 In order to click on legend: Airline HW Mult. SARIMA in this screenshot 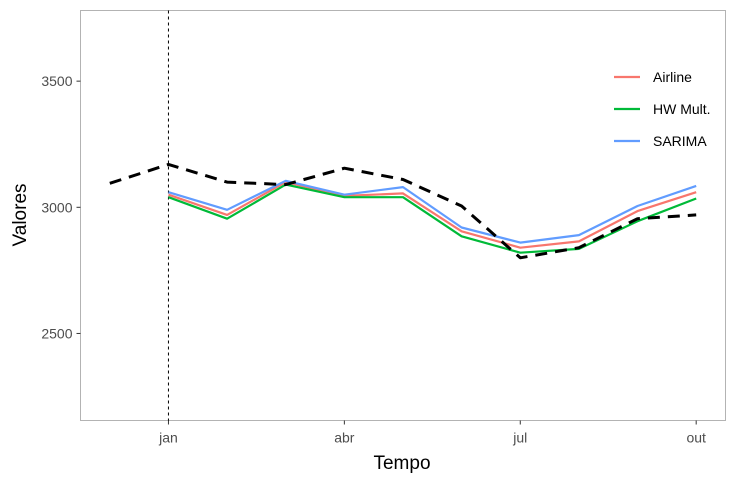, I will do `click(662, 109)`.